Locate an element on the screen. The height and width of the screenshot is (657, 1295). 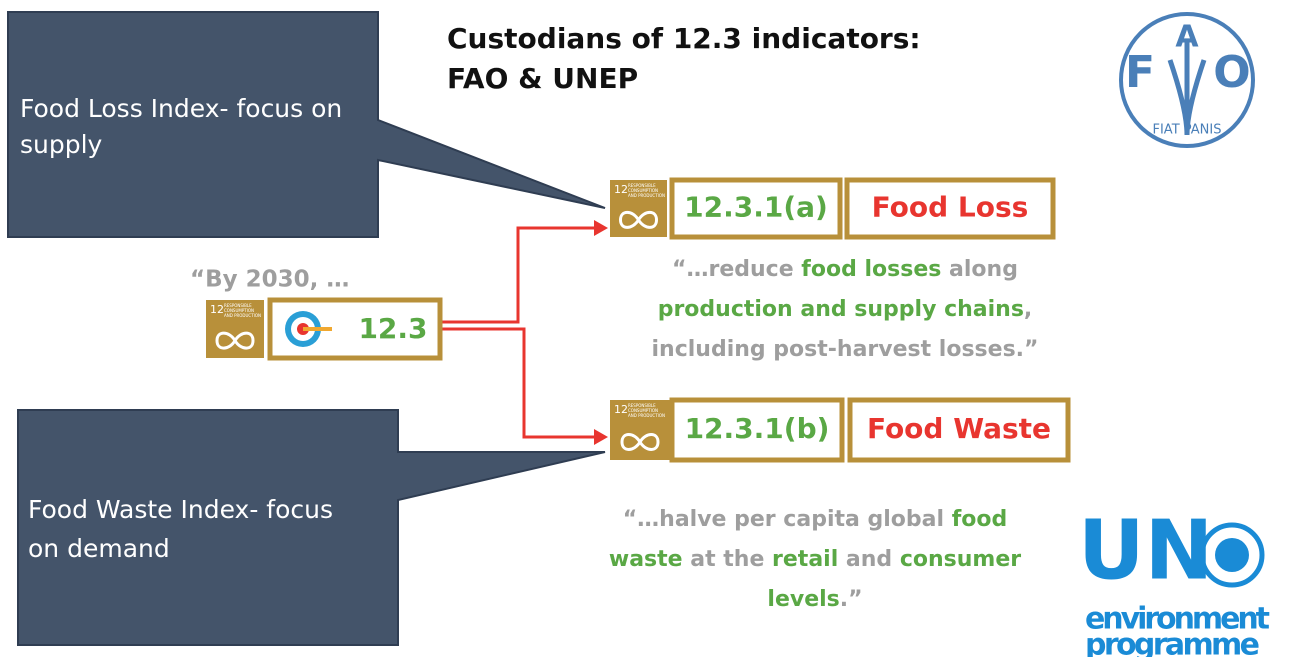
callout-text: Food Loss Index- focus on is located at coordinates (181, 108).